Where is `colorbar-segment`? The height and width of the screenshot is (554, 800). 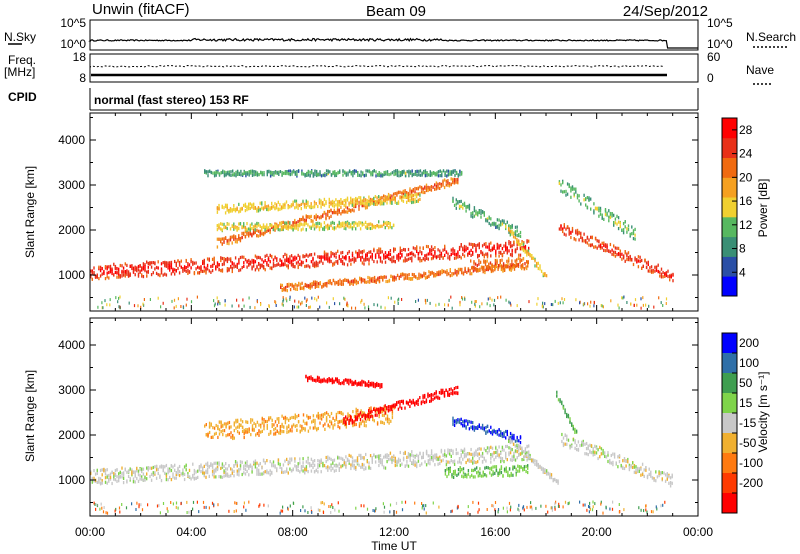 colorbar-segment is located at coordinates (729, 187).